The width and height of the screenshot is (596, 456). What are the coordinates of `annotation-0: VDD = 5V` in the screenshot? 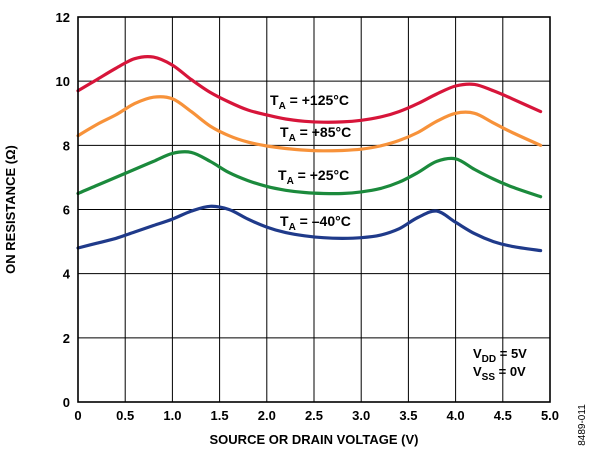 It's located at (500, 355).